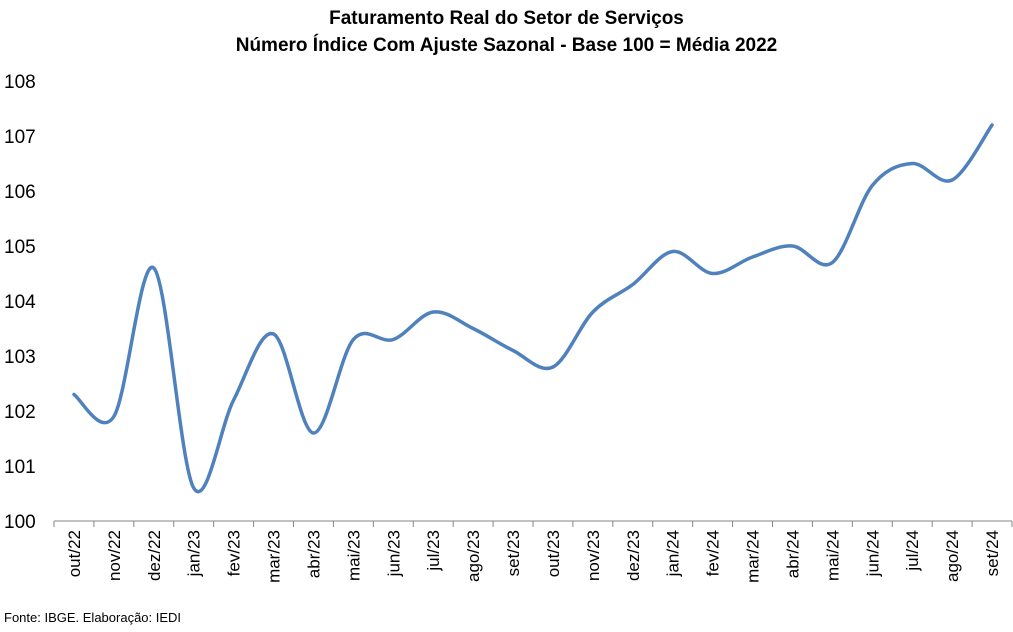 Image resolution: width=1013 pixels, height=632 pixels. I want to click on y-tick-label: 105, so click(20, 247).